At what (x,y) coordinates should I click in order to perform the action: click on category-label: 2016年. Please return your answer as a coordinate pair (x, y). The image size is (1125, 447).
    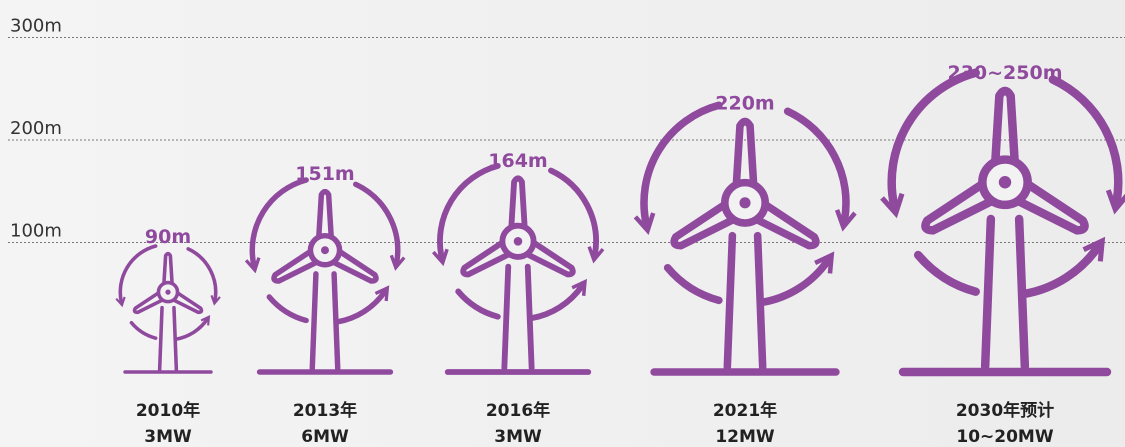
    Looking at the image, I should click on (518, 410).